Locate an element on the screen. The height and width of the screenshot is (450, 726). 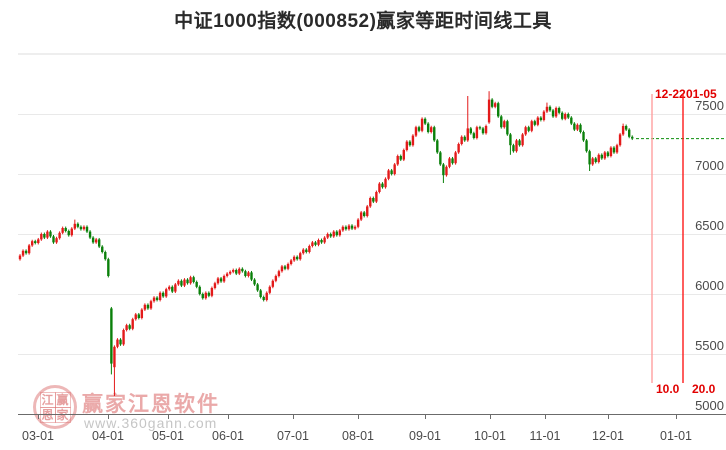
watermark-seal-grid: 江 赢 恩 家 is located at coordinates (55, 407).